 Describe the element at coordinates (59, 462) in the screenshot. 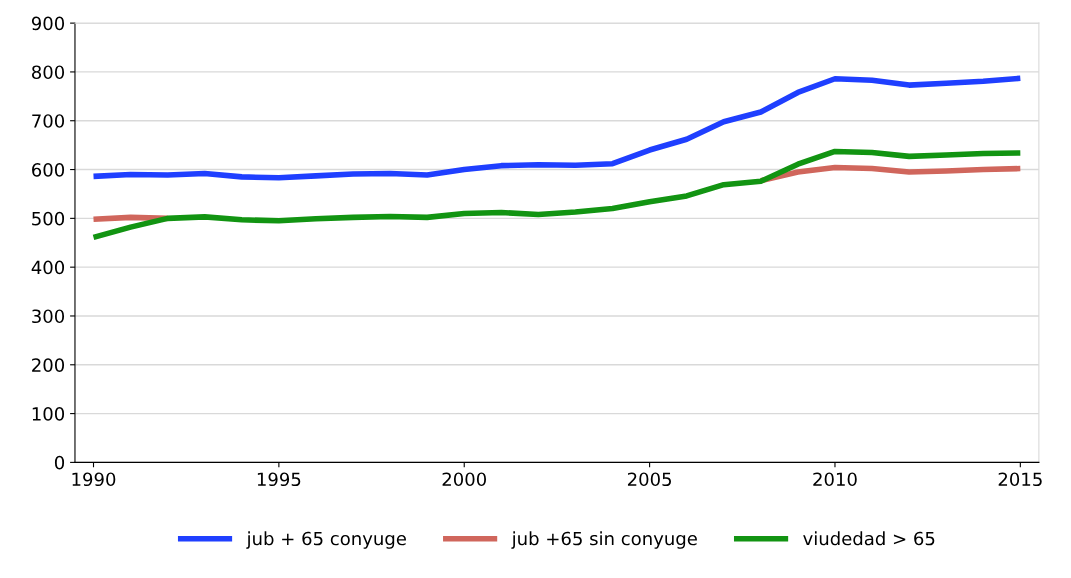

I see `y-tick-label: 0` at that location.